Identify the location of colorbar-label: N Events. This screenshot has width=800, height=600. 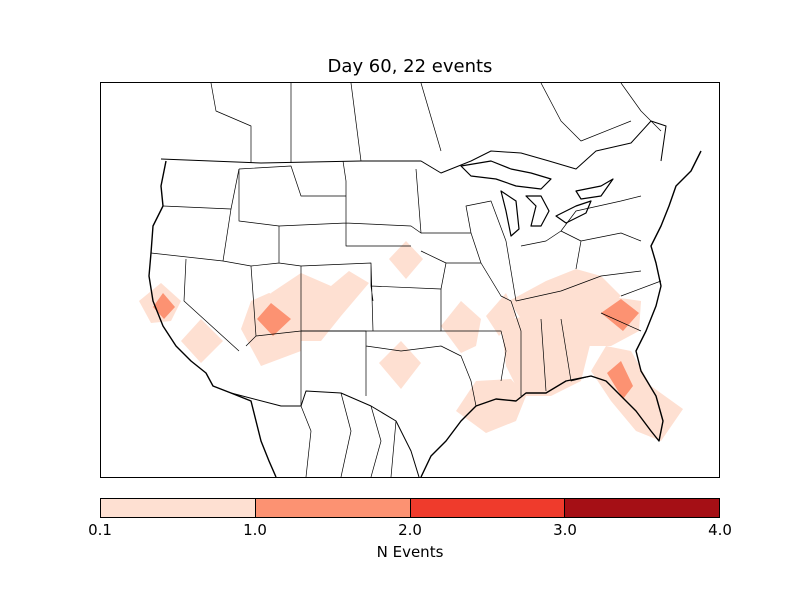
(410, 552).